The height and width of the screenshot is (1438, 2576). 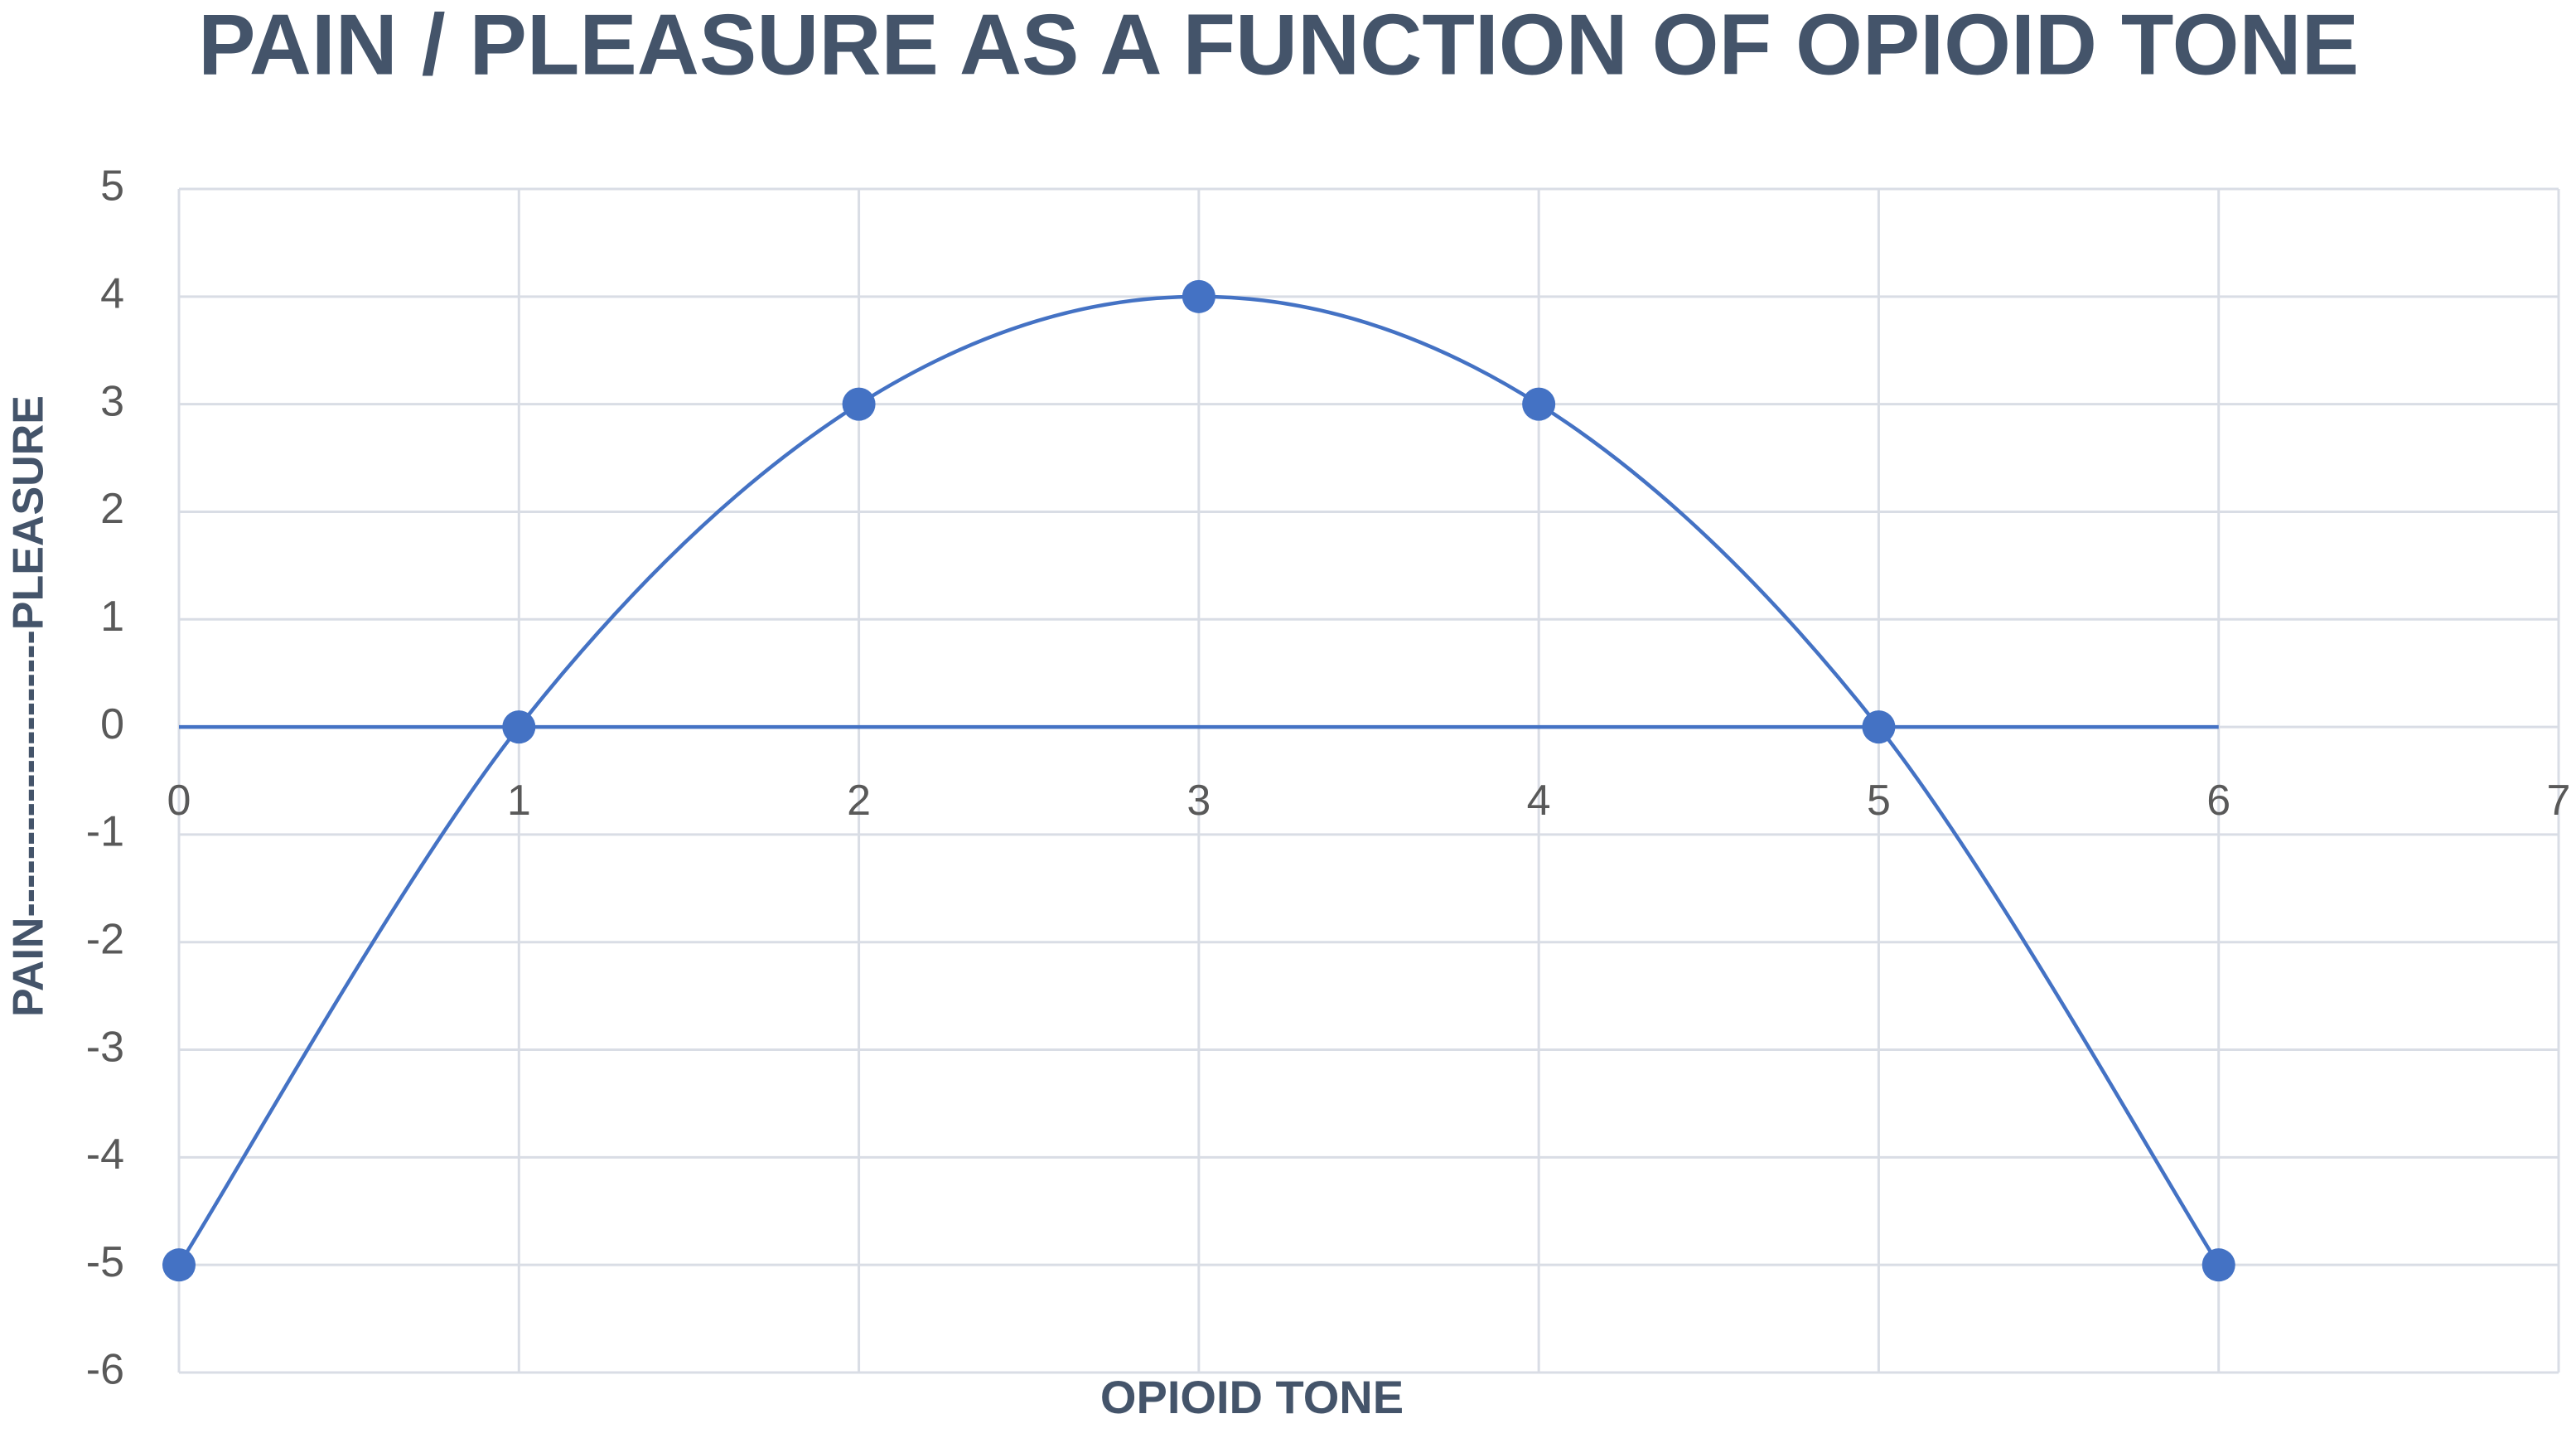 What do you see at coordinates (105, 832) in the screenshot?
I see `y-tick-label: -1` at bounding box center [105, 832].